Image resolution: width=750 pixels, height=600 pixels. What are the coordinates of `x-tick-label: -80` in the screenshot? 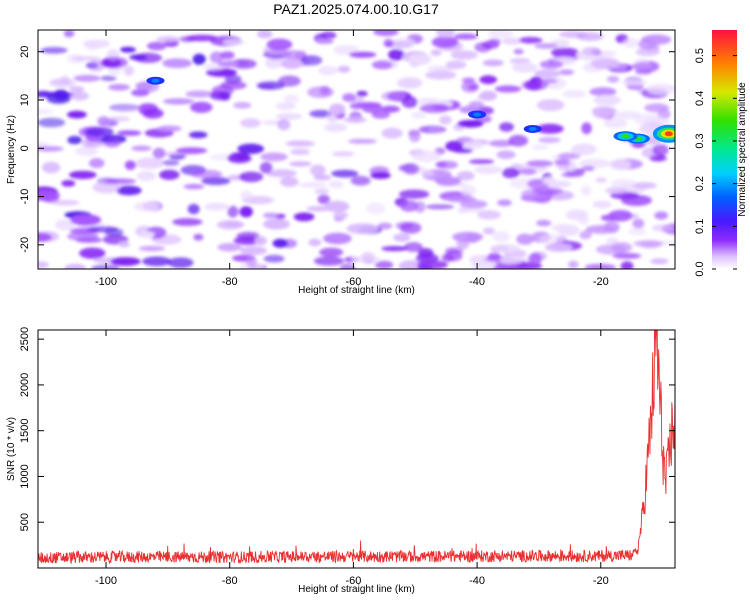 It's located at (230, 581).